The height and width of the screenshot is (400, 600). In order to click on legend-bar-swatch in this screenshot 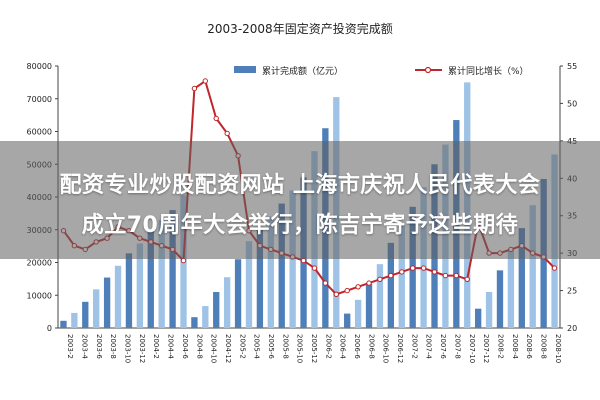, I will do `click(245, 69)`.